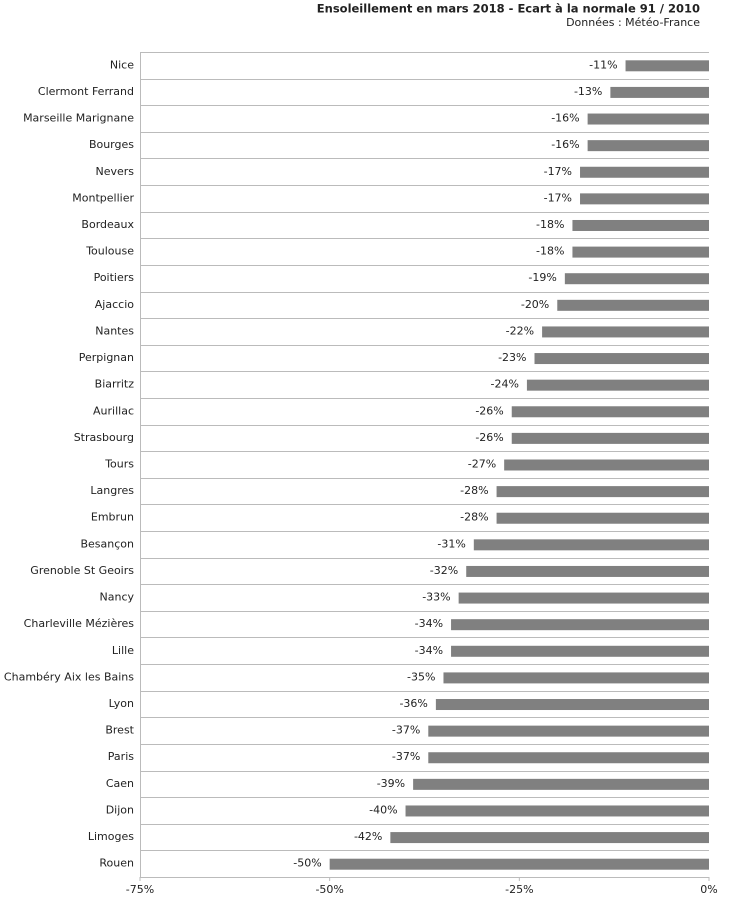 The width and height of the screenshot is (730, 900). I want to click on y-tick-label: Toulouse, so click(109, 251).